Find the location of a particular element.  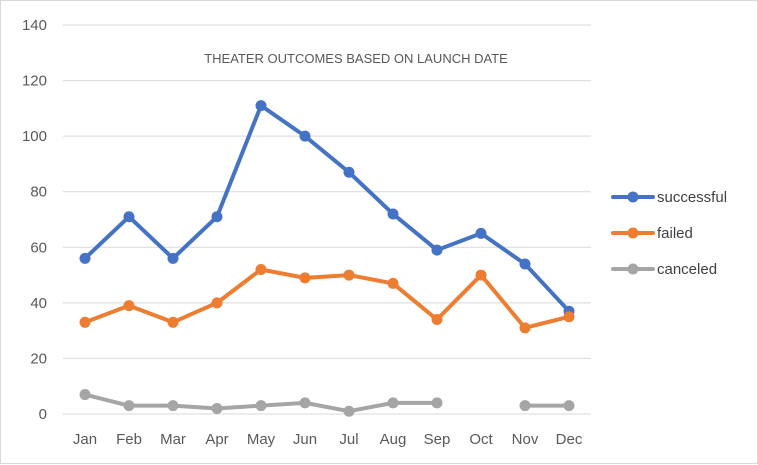

legend-item-successful: successful is located at coordinates (669, 197).